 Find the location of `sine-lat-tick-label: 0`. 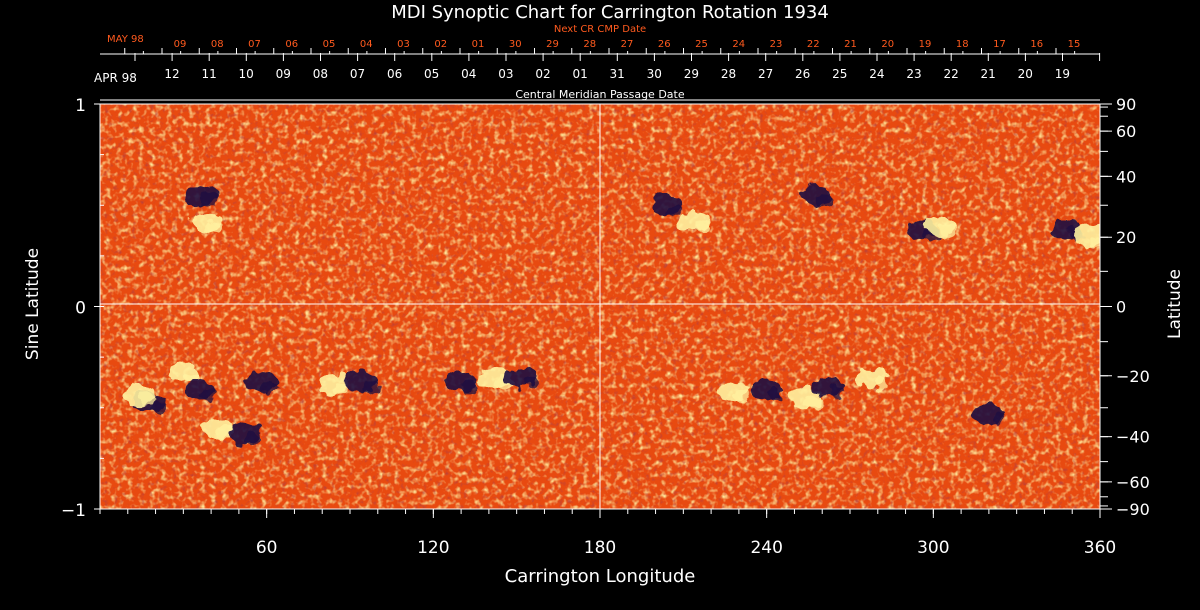

sine-lat-tick-label: 0 is located at coordinates (80, 309).